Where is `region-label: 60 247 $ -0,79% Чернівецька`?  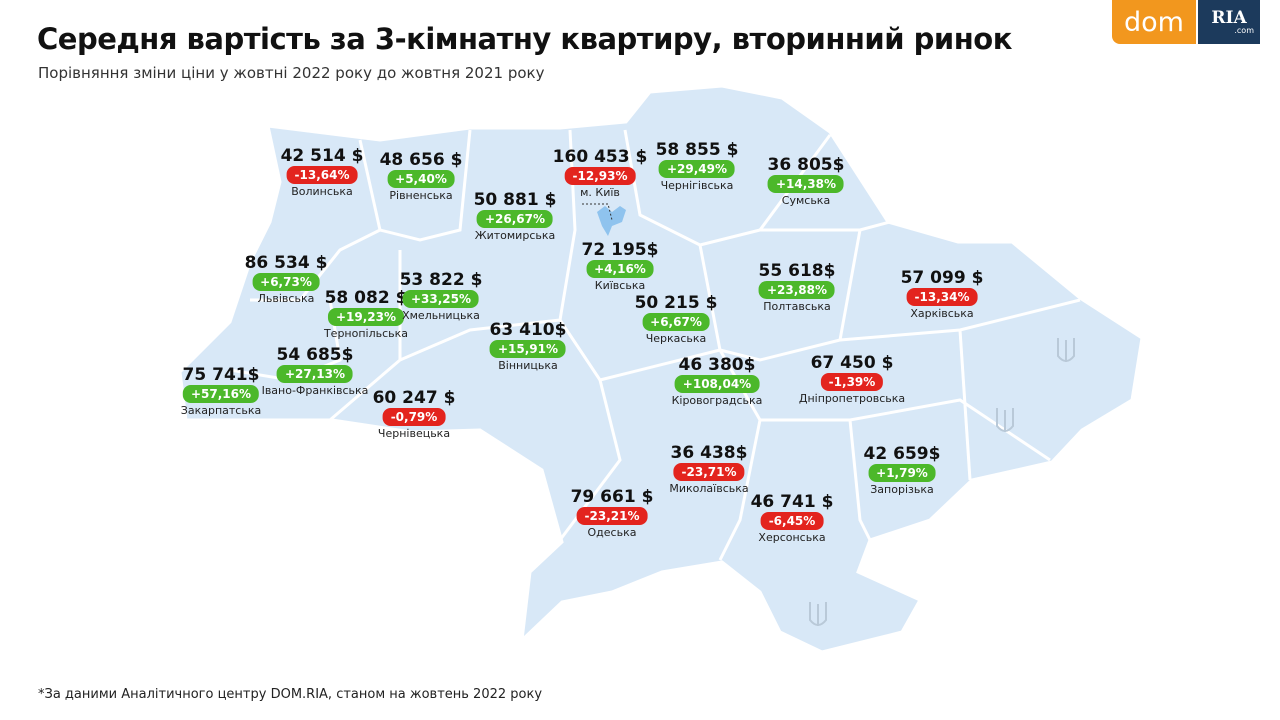 region-label: 60 247 $ -0,79% Чернівецька is located at coordinates (414, 414).